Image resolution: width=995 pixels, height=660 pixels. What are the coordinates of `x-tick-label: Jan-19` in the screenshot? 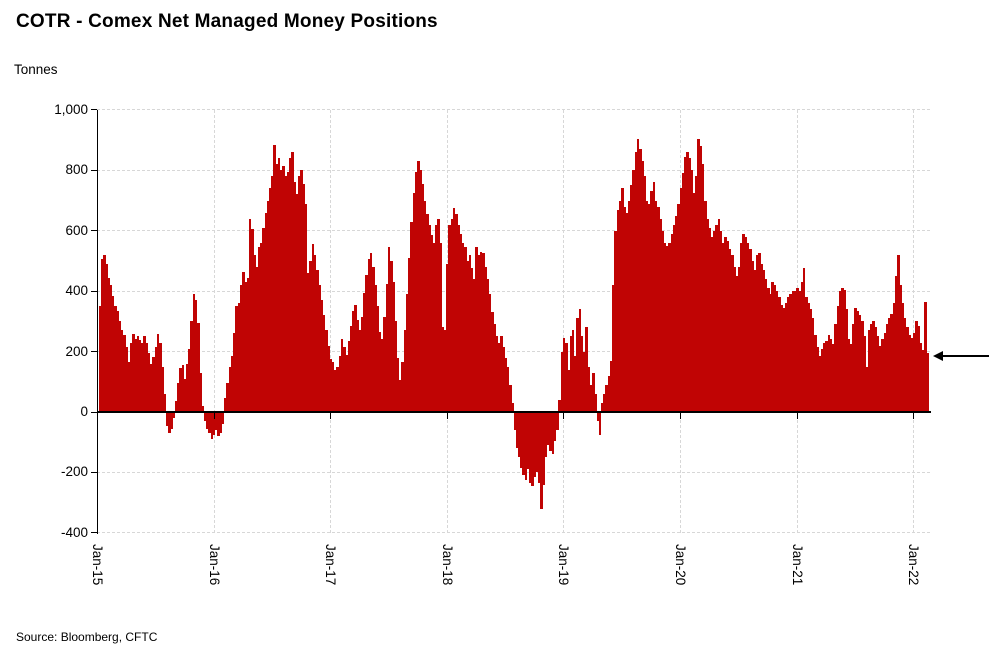 It's located at (564, 565).